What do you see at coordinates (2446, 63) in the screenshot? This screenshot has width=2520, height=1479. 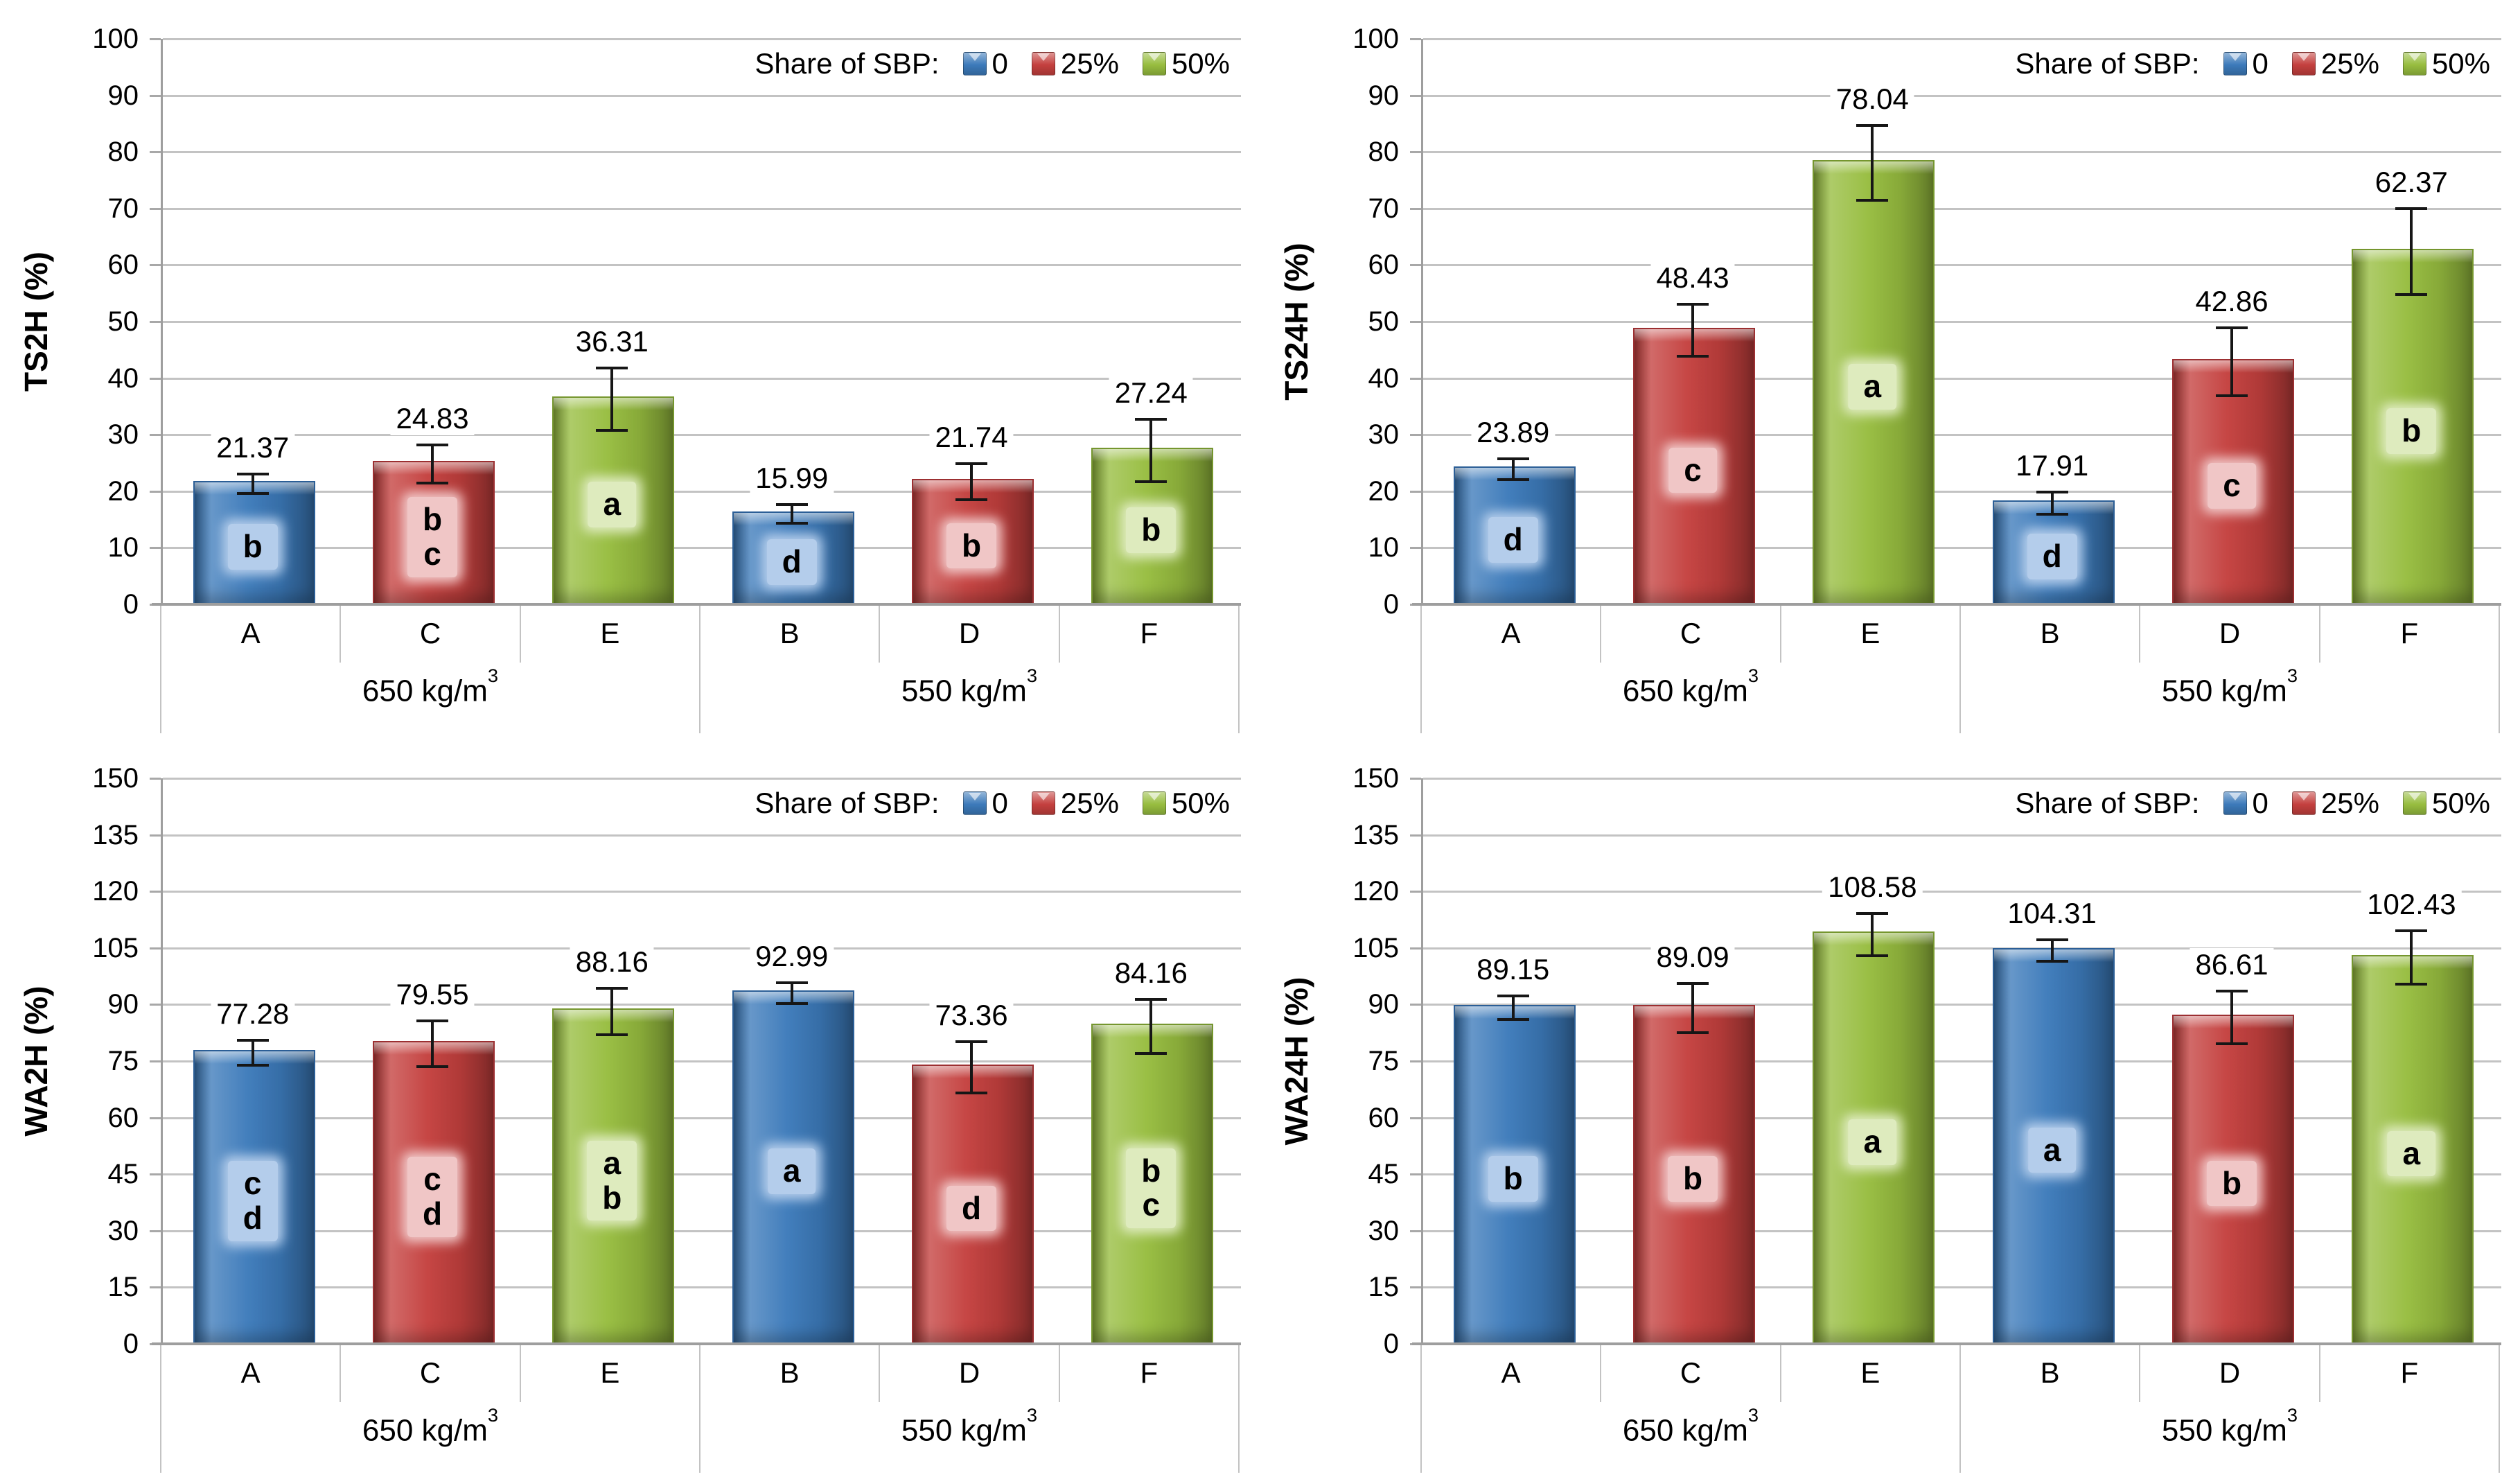 I see `legend-item: 50%` at bounding box center [2446, 63].